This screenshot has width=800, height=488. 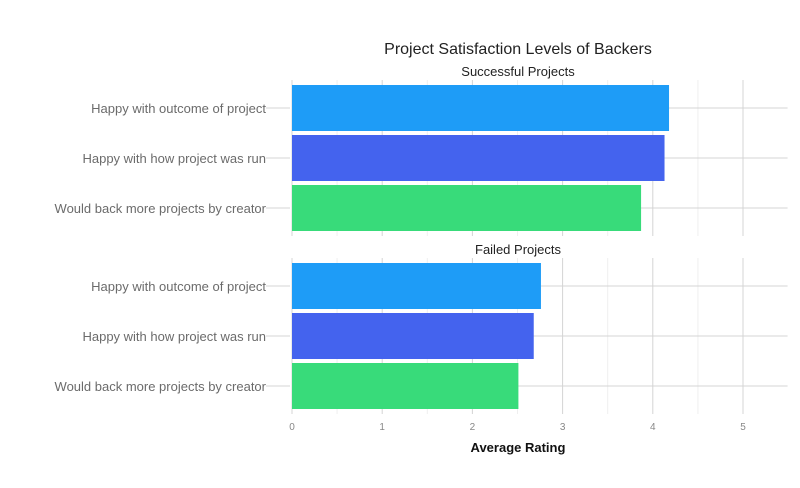 What do you see at coordinates (478, 158) in the screenshot?
I see `bar-successful-how-run` at bounding box center [478, 158].